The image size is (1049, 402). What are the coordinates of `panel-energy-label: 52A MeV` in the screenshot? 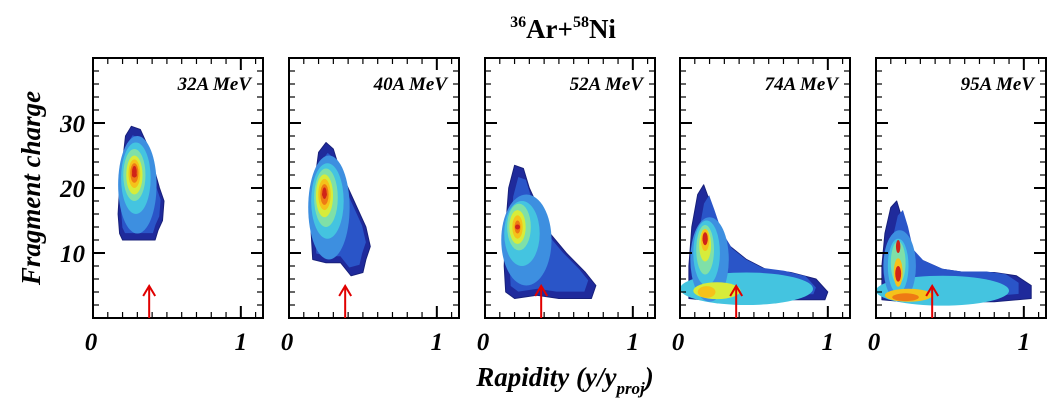 It's located at (607, 84).